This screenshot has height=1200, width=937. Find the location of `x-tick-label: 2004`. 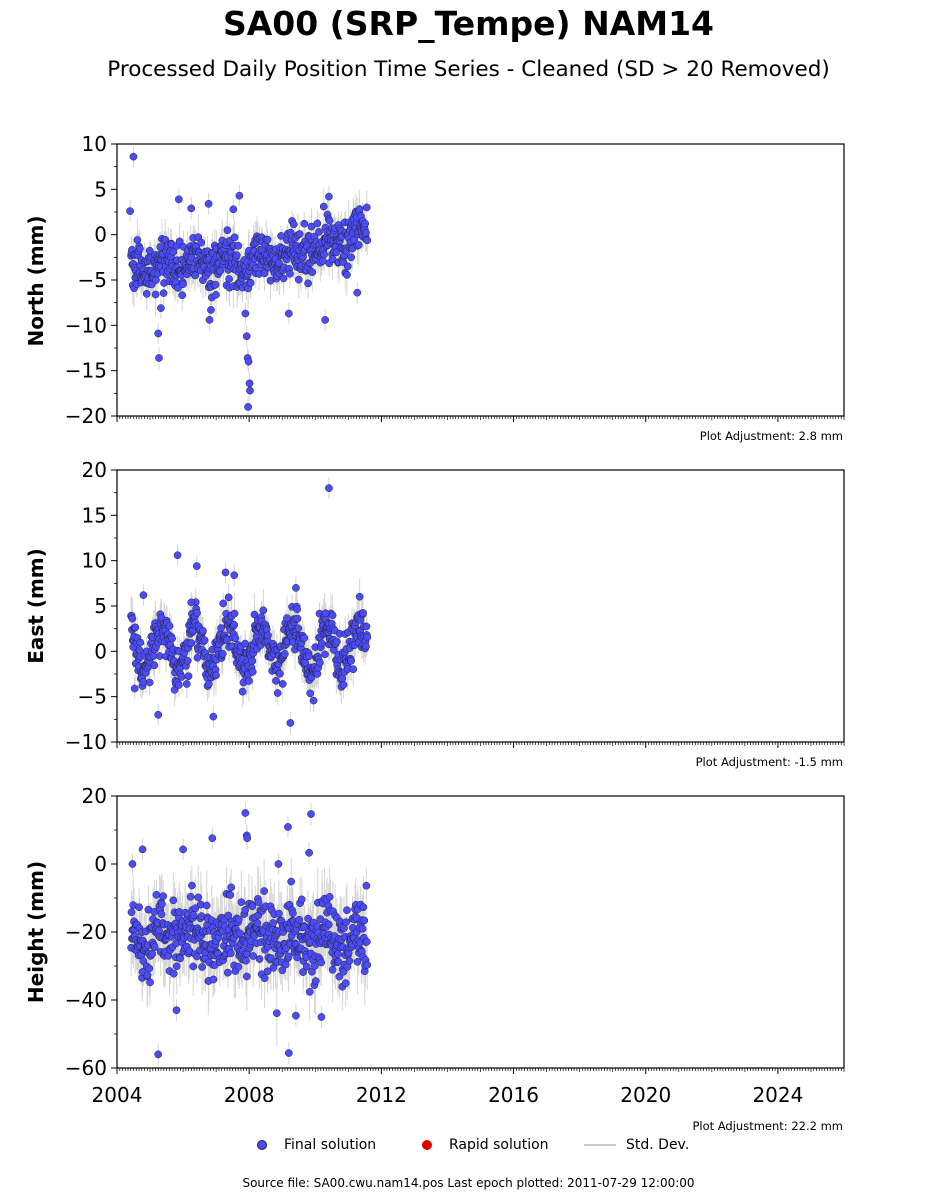

x-tick-label: 2004 is located at coordinates (117, 1095).